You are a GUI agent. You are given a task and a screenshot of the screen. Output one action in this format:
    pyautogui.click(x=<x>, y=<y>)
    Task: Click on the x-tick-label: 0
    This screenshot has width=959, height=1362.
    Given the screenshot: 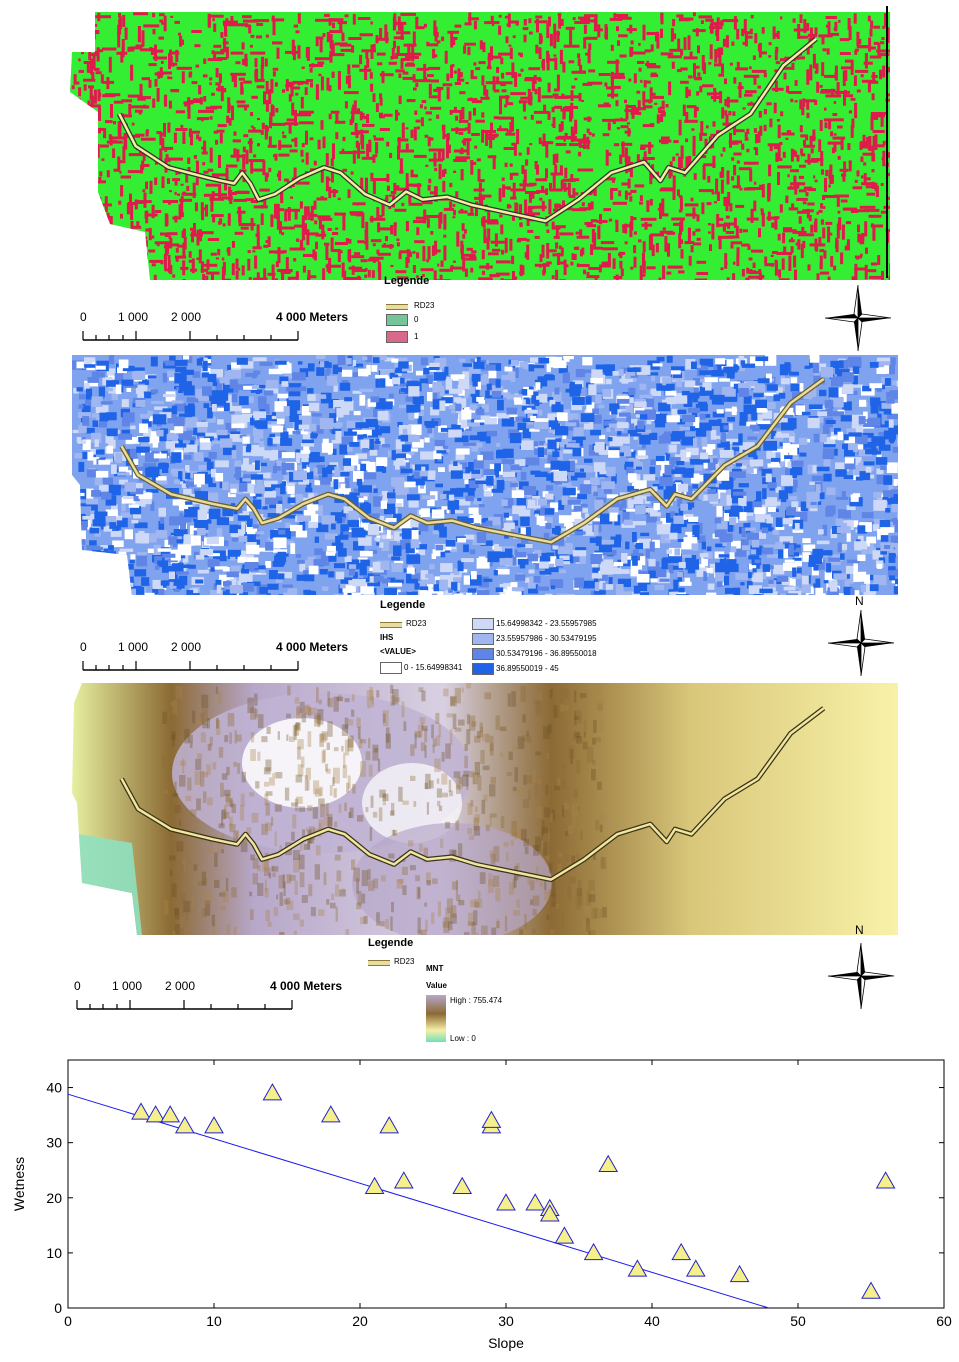 What is the action you would take?
    pyautogui.click(x=68, y=1321)
    